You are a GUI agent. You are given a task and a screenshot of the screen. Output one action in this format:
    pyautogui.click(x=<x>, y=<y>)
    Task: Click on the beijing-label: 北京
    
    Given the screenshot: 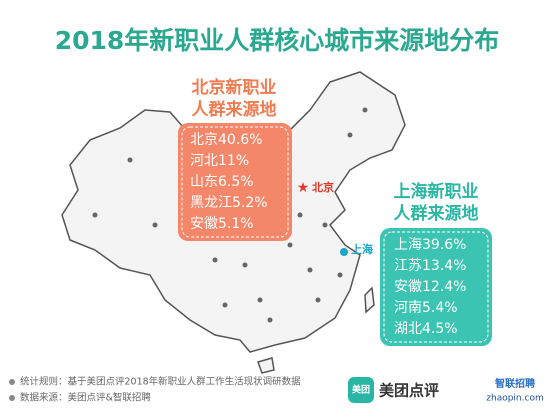 What is the action you would take?
    pyautogui.click(x=323, y=187)
    